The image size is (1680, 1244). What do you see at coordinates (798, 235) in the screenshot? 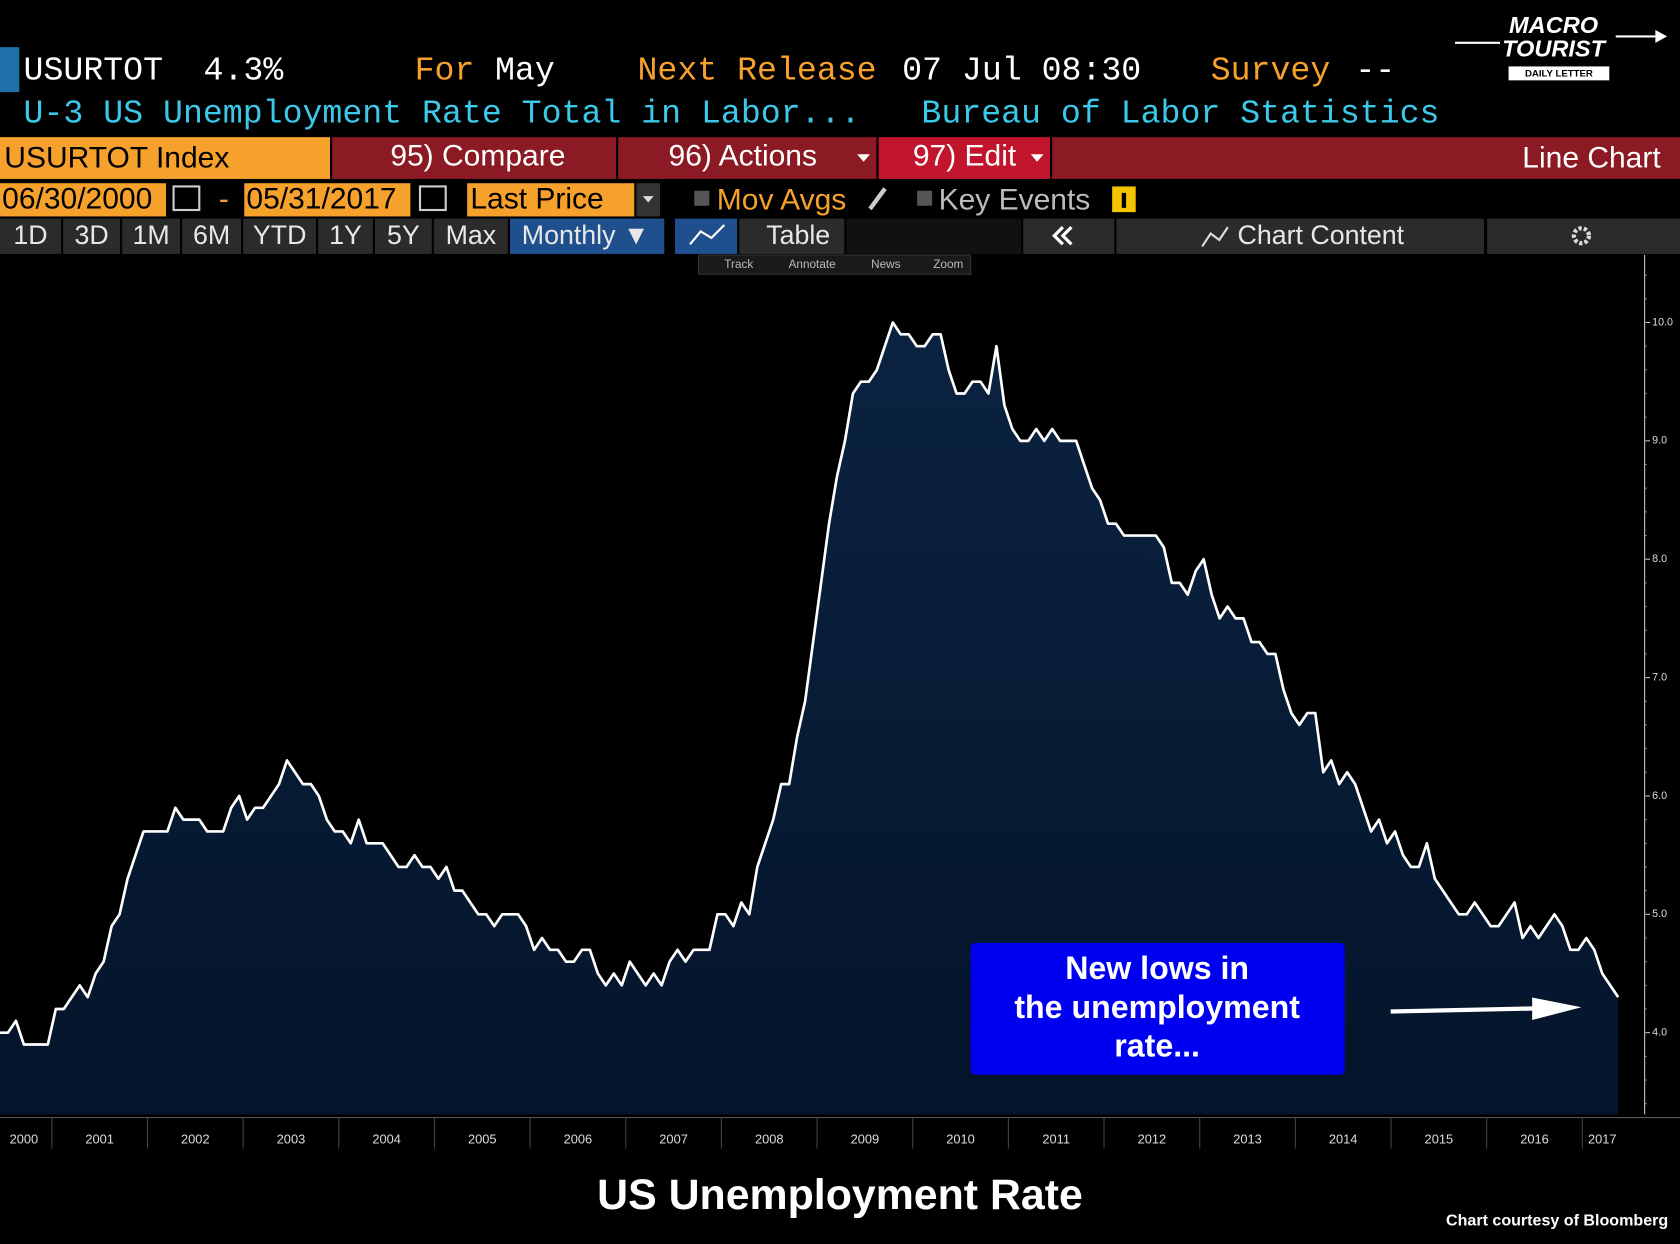
I see `table: Table` at bounding box center [798, 235].